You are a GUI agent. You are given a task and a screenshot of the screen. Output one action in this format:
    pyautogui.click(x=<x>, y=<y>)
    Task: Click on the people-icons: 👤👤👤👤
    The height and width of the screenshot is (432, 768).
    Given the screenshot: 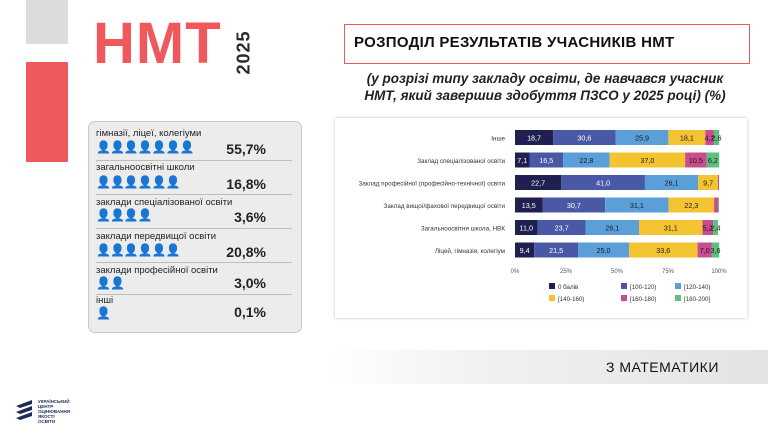 What is the action you would take?
    pyautogui.click(x=124, y=215)
    